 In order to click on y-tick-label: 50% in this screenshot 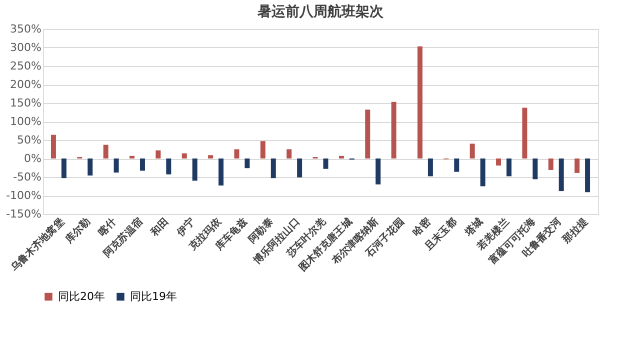, I will do `click(29, 140)`.